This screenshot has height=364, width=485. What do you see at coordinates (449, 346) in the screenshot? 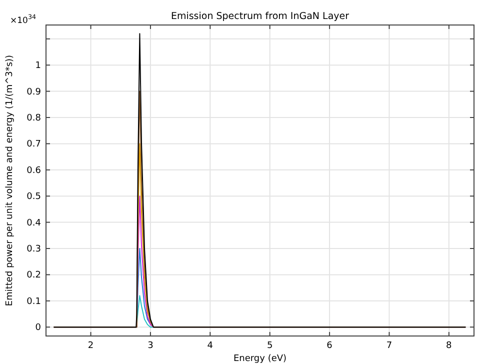
I see `x-tick-label: 8` at bounding box center [449, 346].